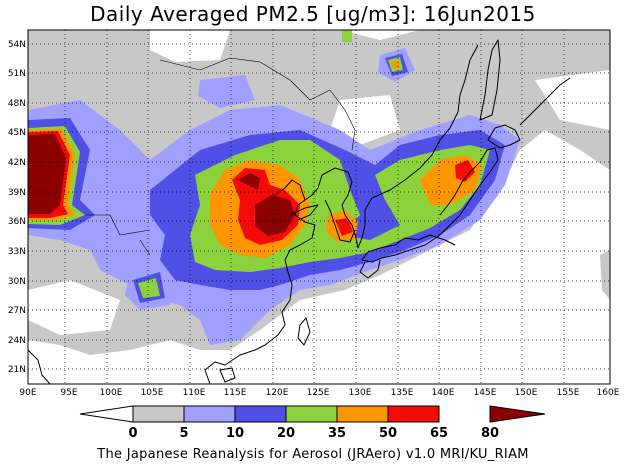  Describe the element at coordinates (47, 174) in the screenshot. I see `contour-darkred` at that location.